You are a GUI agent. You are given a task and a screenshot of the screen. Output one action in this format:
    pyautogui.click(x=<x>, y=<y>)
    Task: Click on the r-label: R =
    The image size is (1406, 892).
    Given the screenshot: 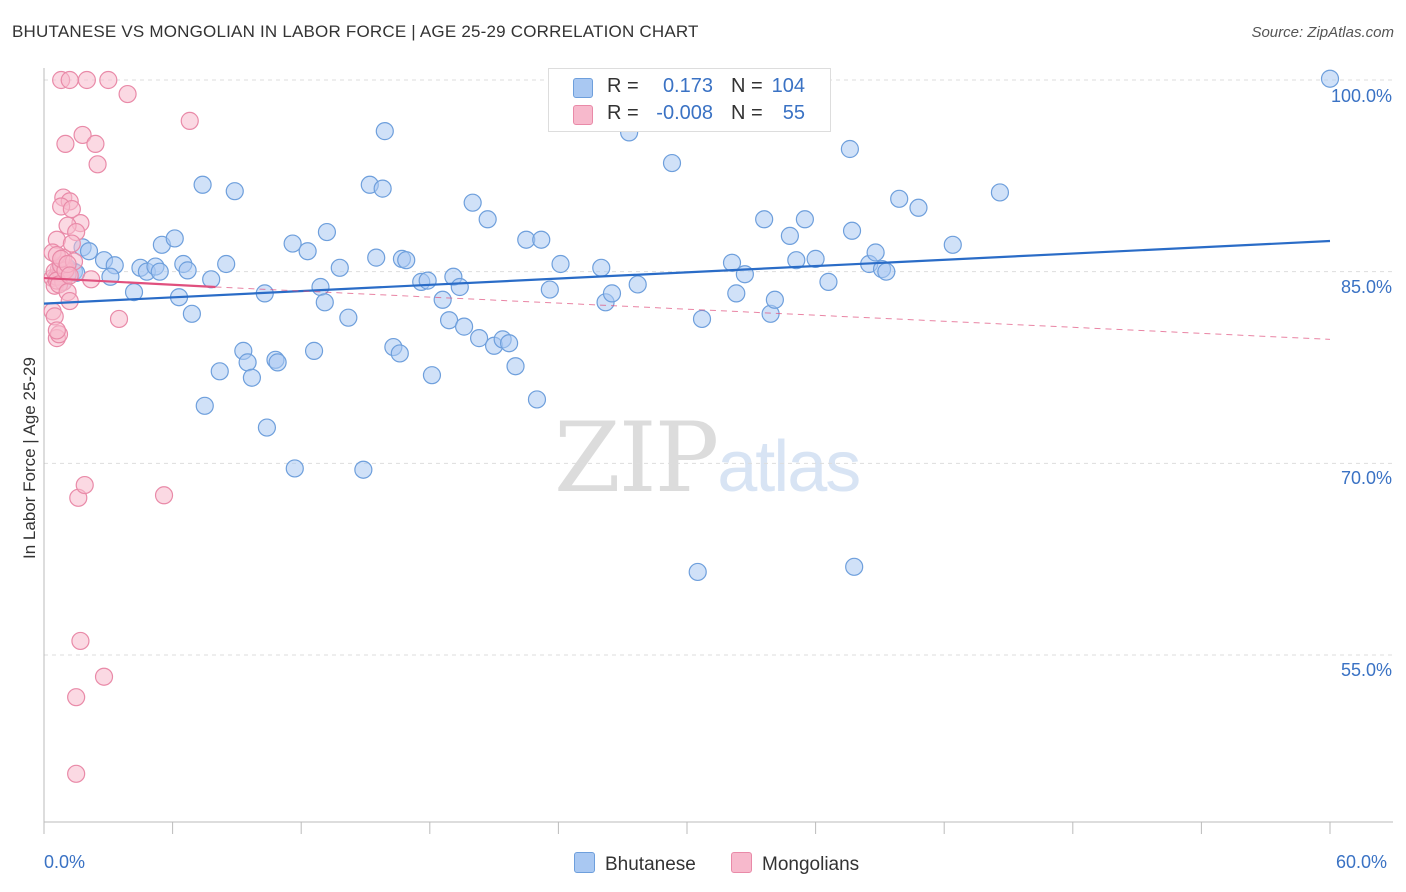 What is the action you would take?
    pyautogui.click(x=623, y=113)
    